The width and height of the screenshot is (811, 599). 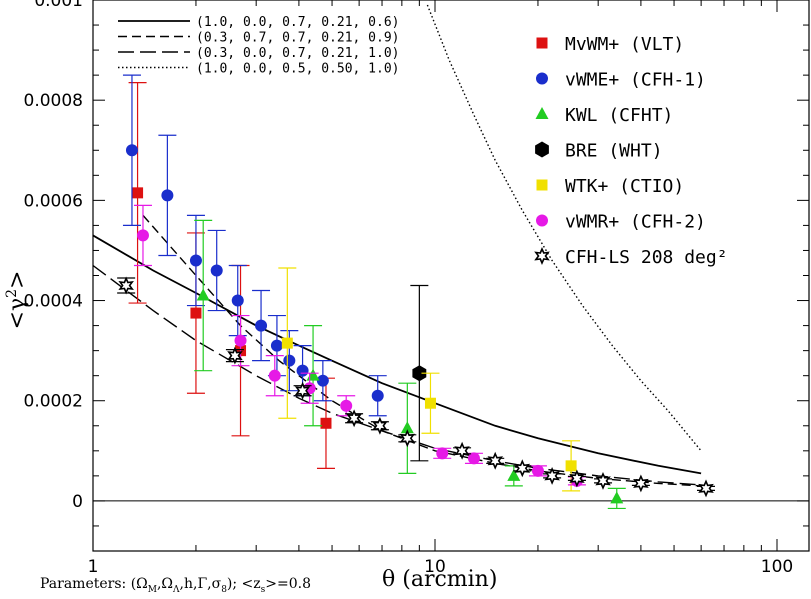 What do you see at coordinates (635, 222) in the screenshot?
I see `legend-label: vWMR+ (CFH-2)` at bounding box center [635, 222].